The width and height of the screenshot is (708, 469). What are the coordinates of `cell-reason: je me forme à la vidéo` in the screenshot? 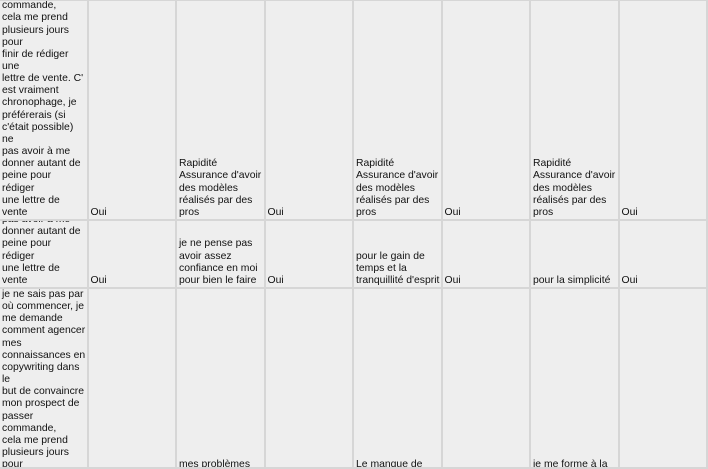 It's located at (575, 378).